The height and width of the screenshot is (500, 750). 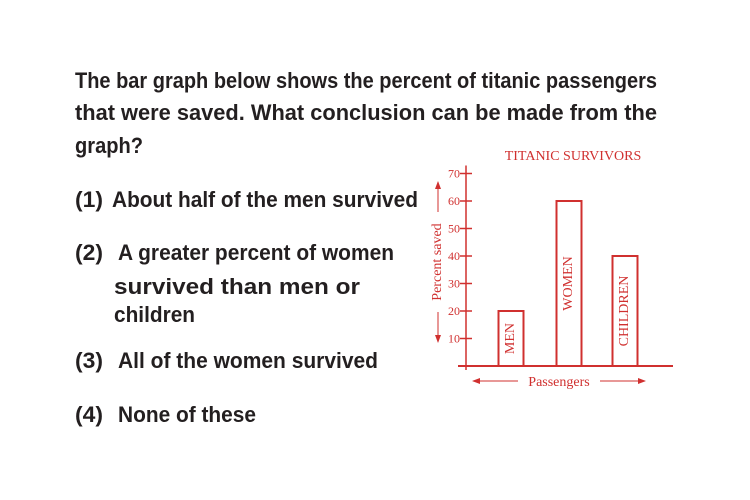 What do you see at coordinates (154, 314) in the screenshot?
I see `option-text: children` at bounding box center [154, 314].